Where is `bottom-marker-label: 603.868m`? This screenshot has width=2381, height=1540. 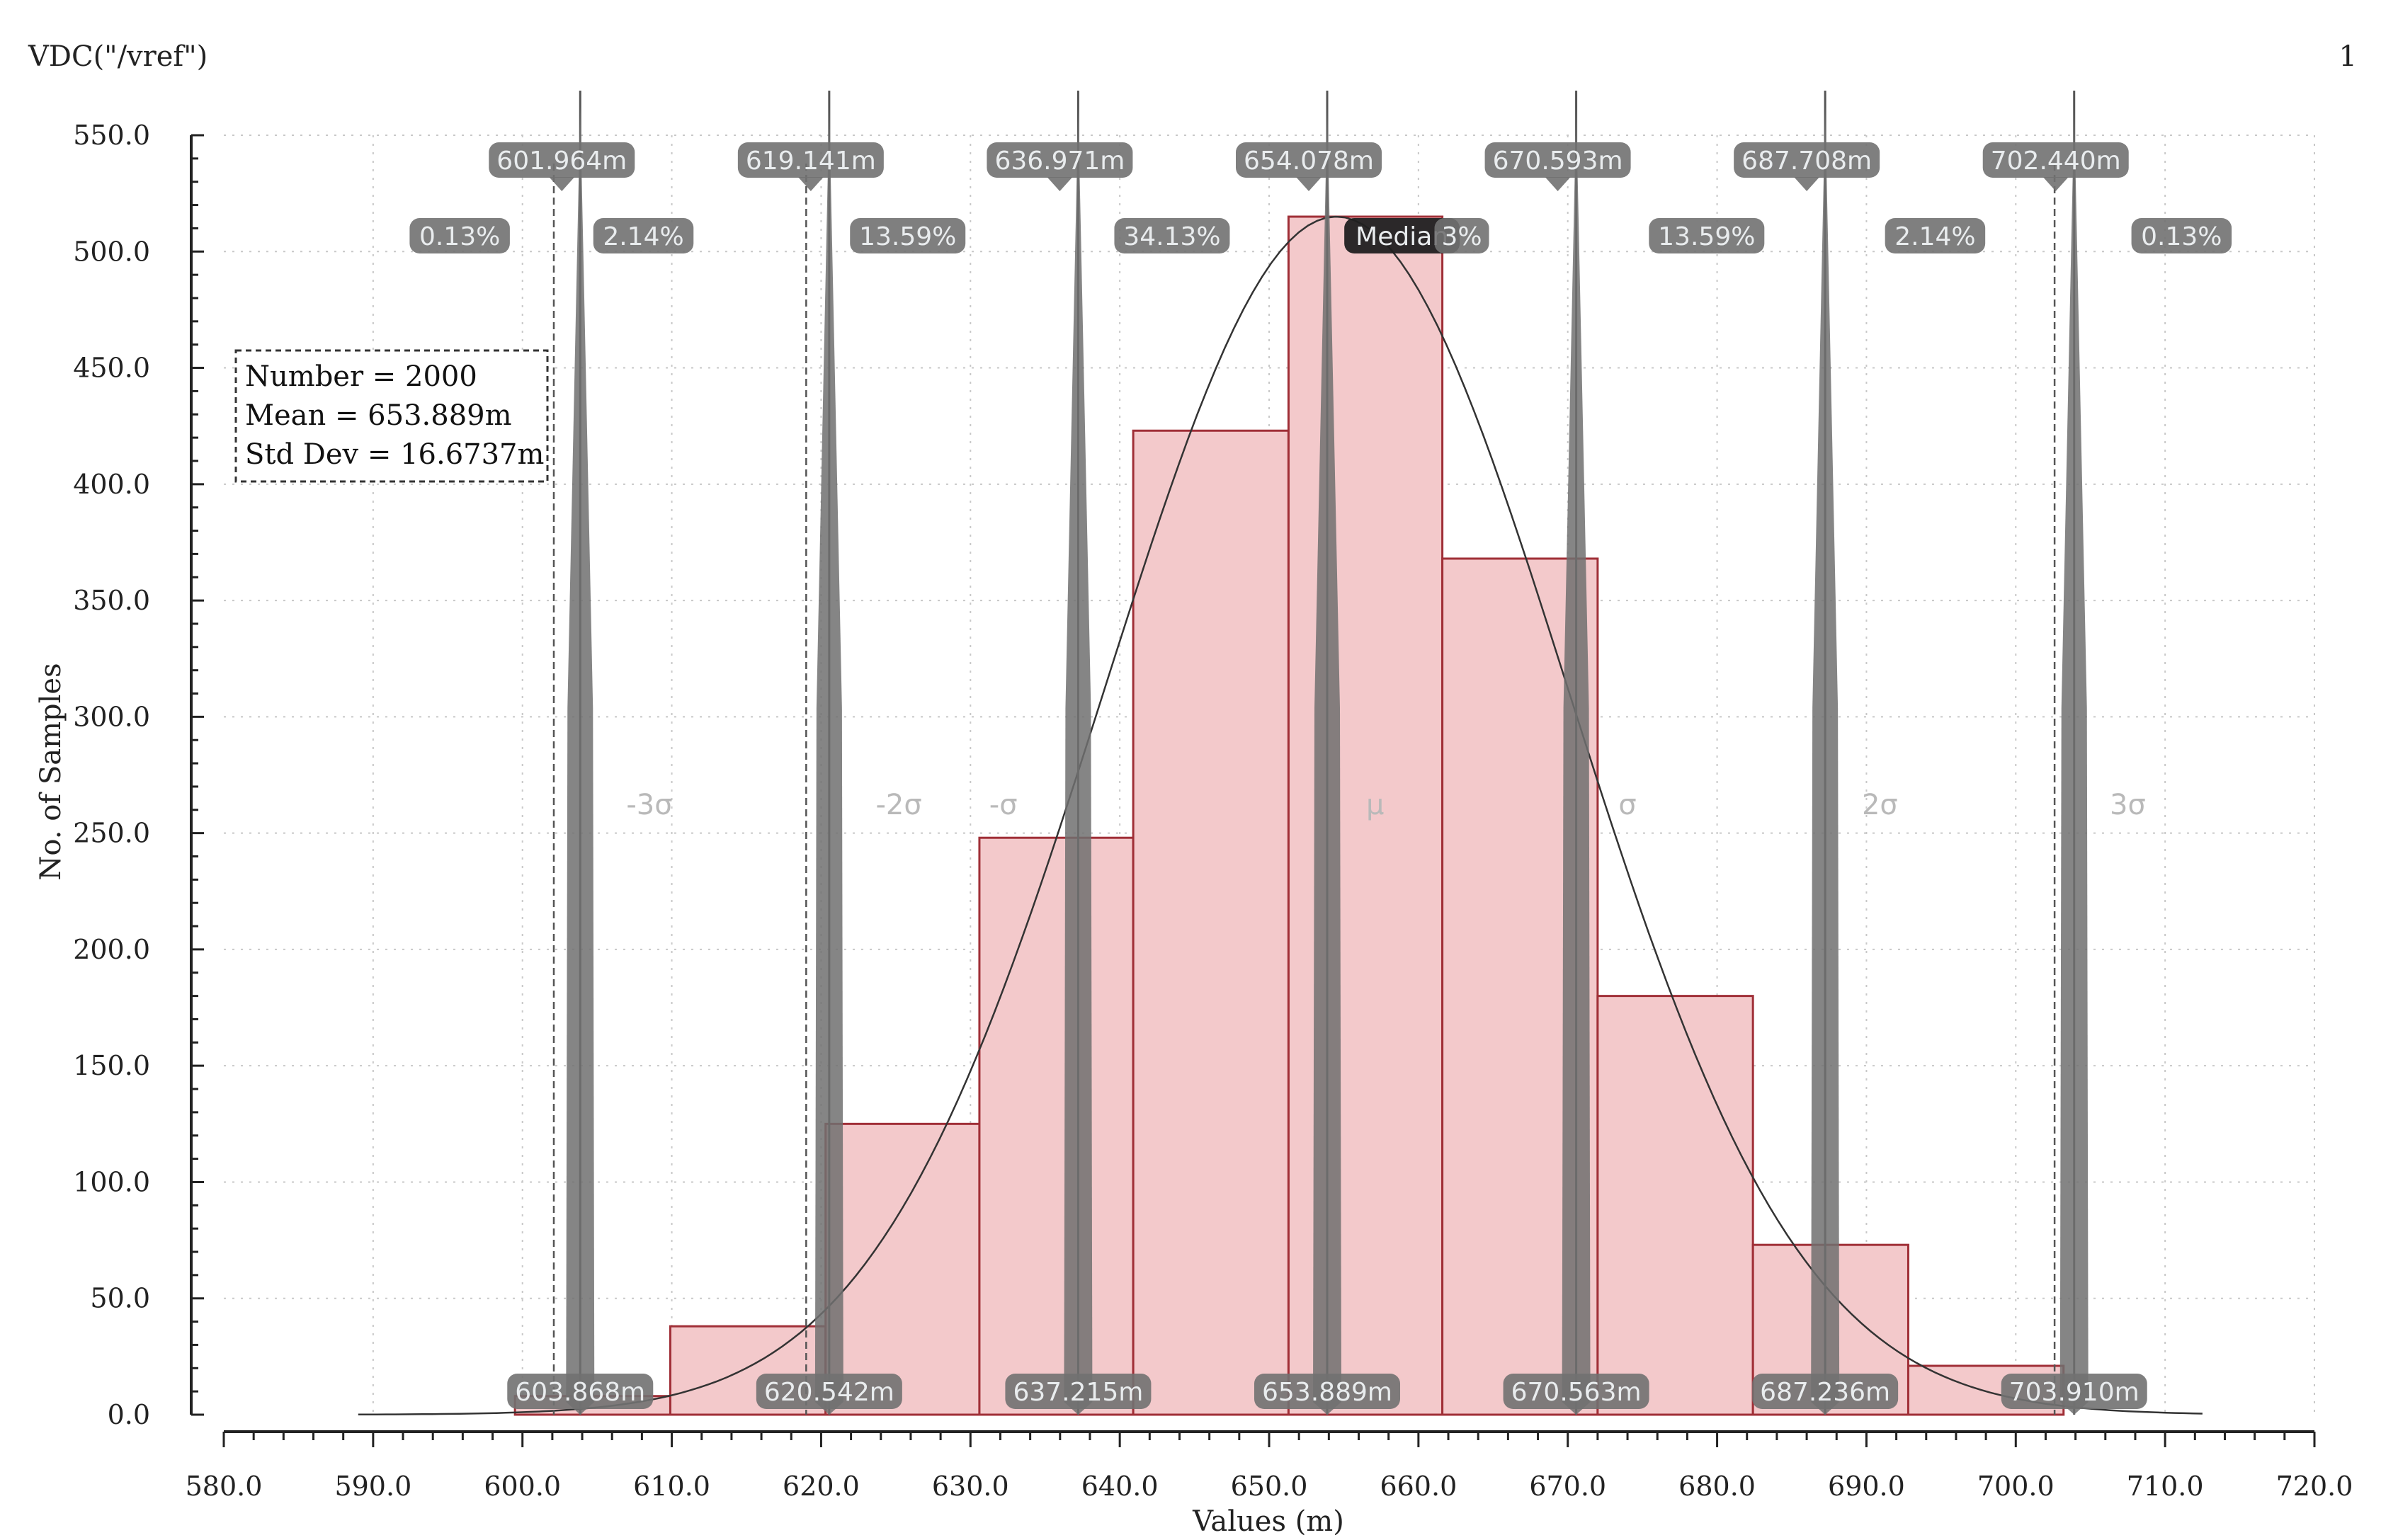 bottom-marker-label: 603.868m is located at coordinates (580, 1393).